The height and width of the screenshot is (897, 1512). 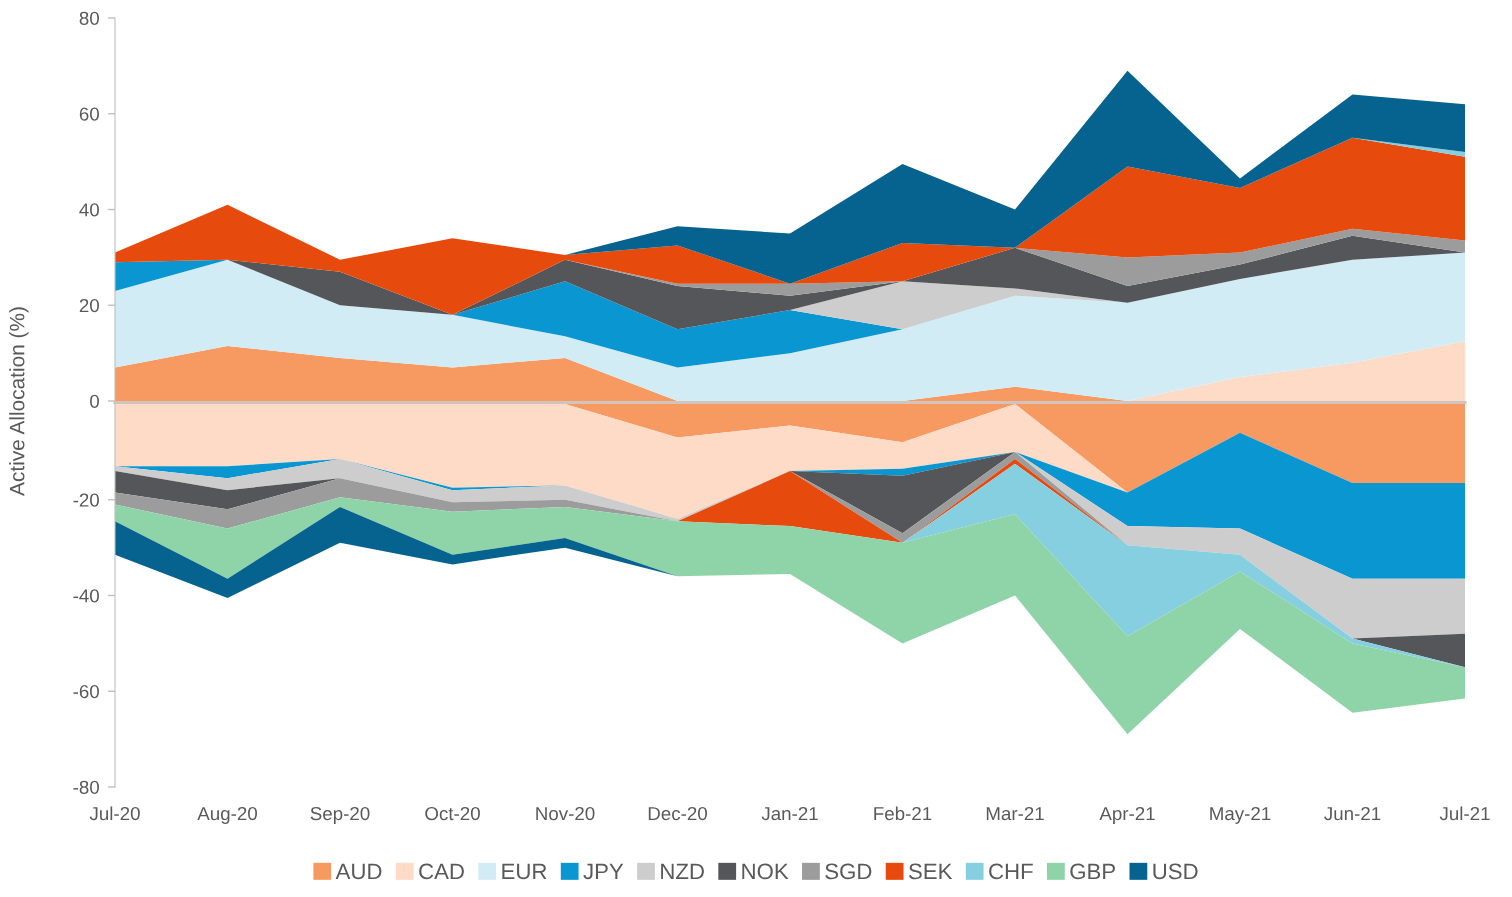 I want to click on legend-label: SEK, so click(x=930, y=871).